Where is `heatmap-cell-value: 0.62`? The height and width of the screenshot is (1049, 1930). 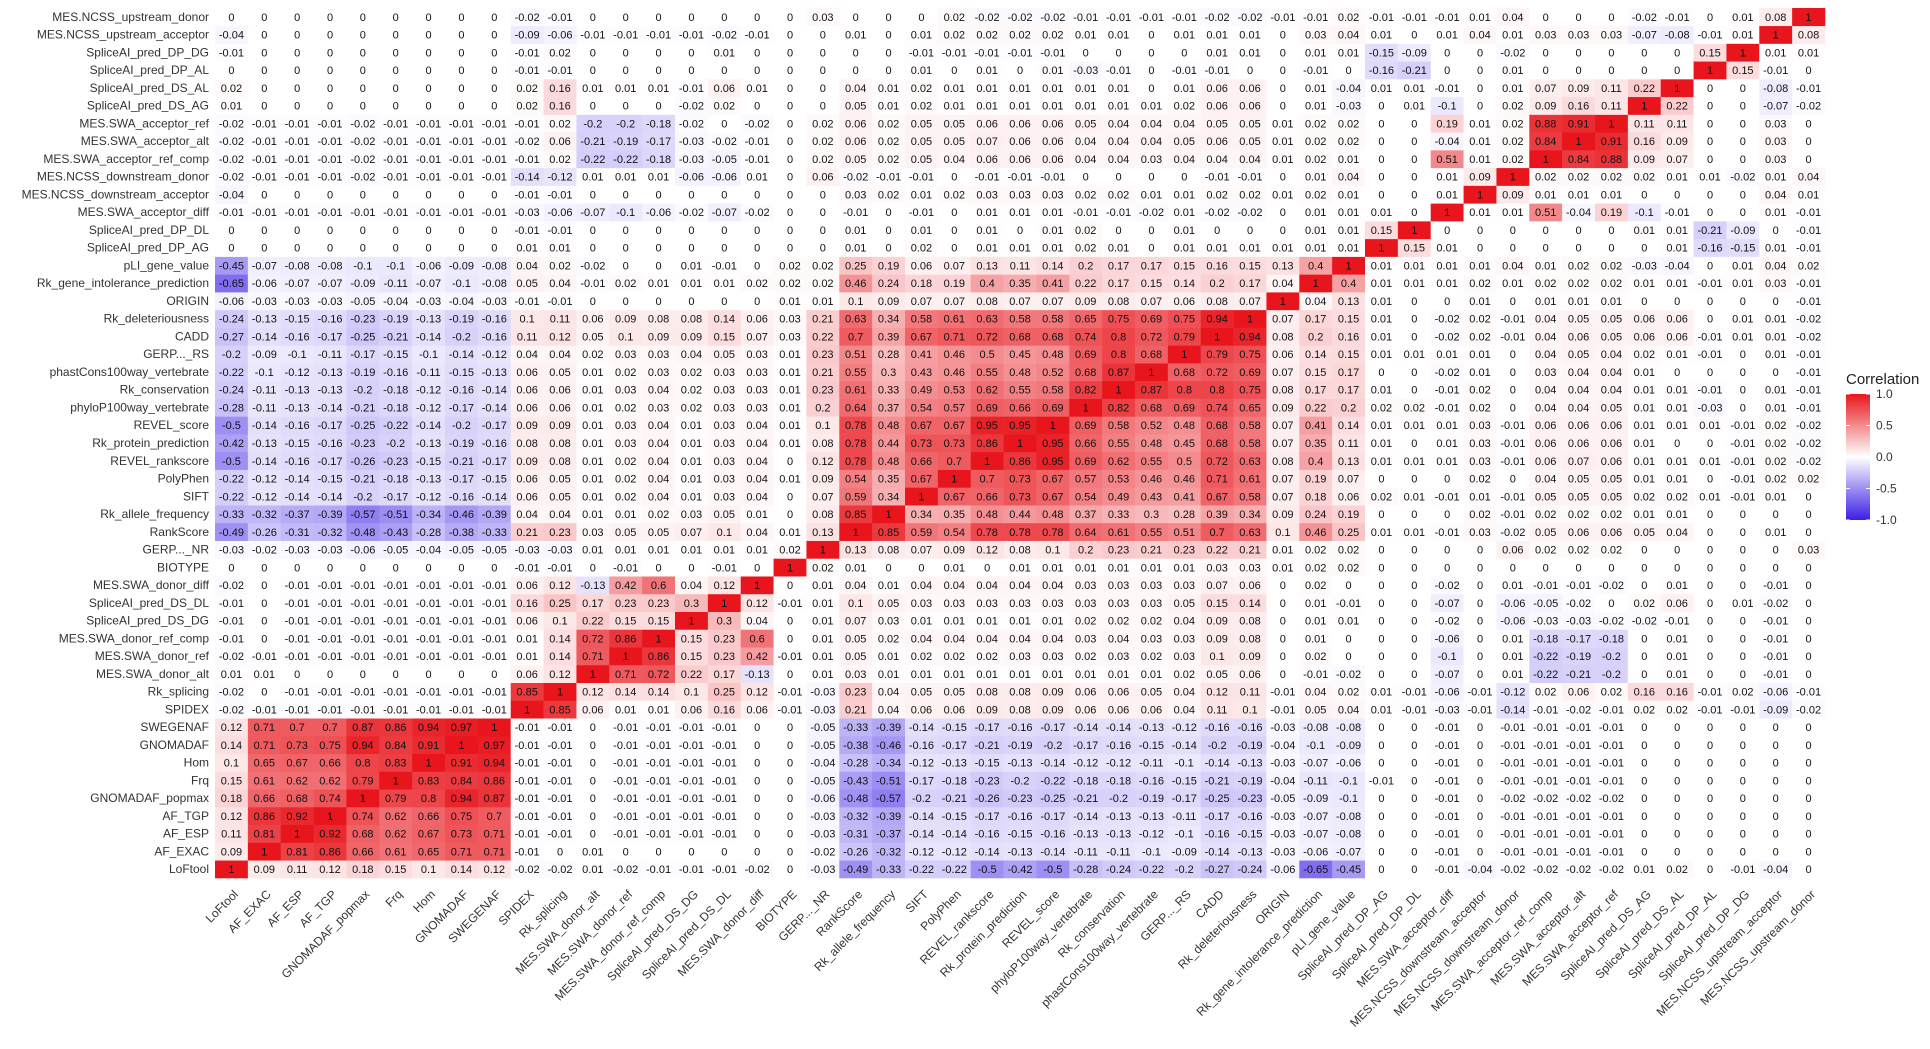
heatmap-cell-value: 0.62 is located at coordinates (329, 781).